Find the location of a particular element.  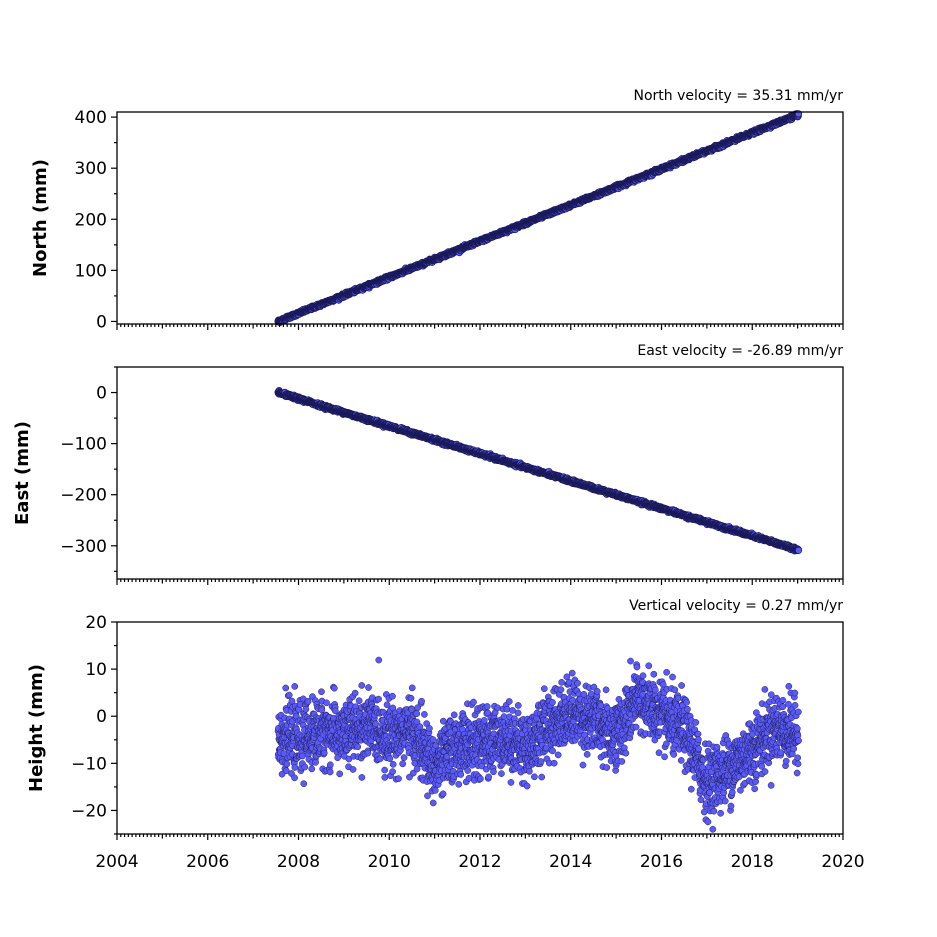

north-data-points is located at coordinates (538, 218).